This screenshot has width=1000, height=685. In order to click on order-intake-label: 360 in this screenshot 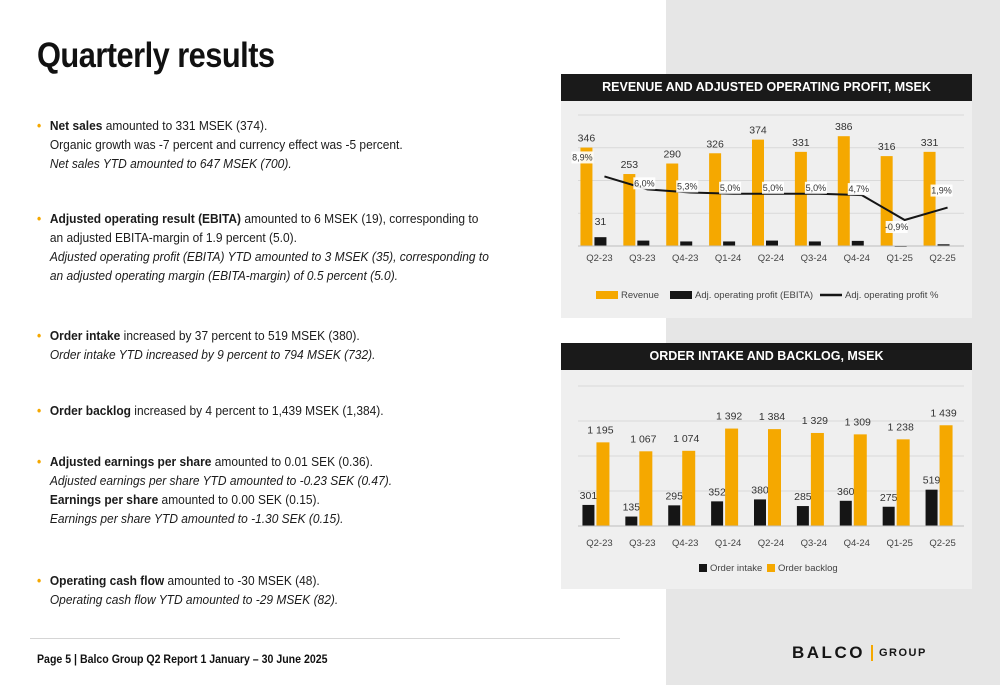, I will do `click(846, 492)`.